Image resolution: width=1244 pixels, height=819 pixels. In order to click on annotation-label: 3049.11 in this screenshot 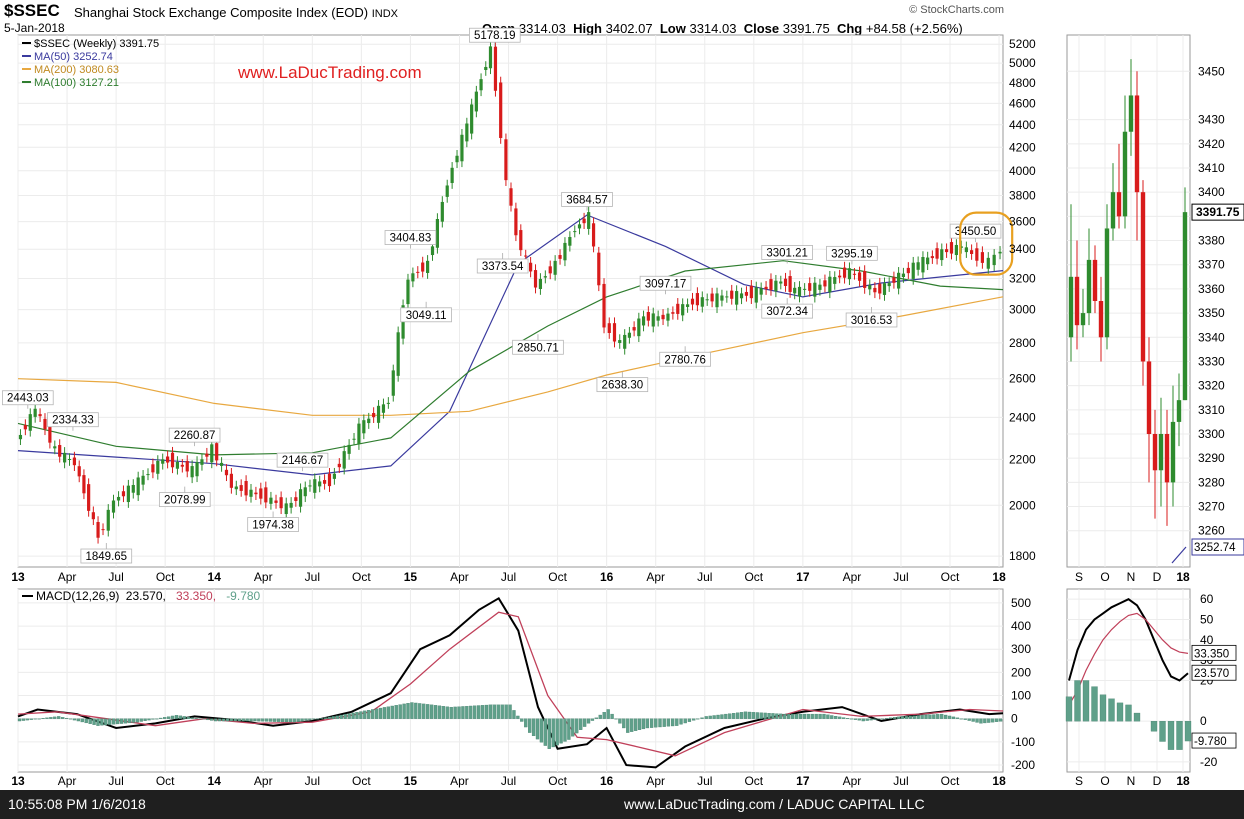, I will do `click(426, 316)`.